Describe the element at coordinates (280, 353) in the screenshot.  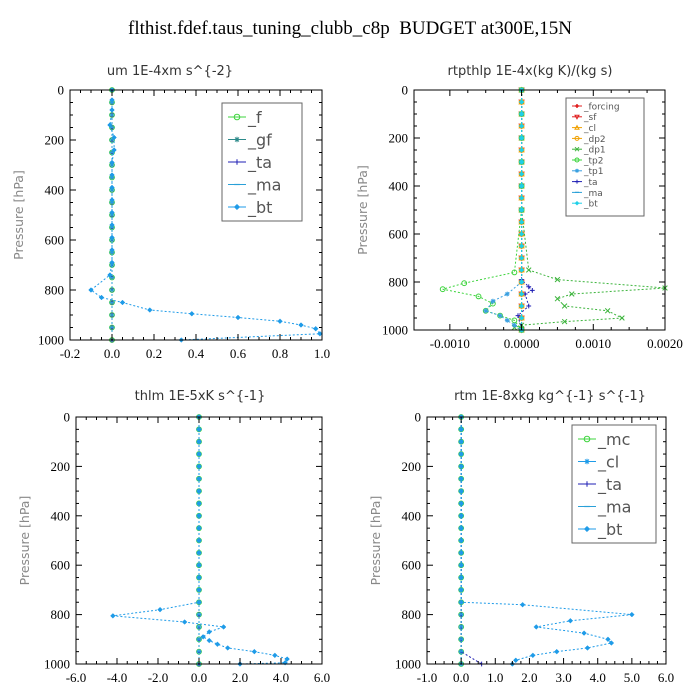
I see `x-tick-label: 0.8` at that location.